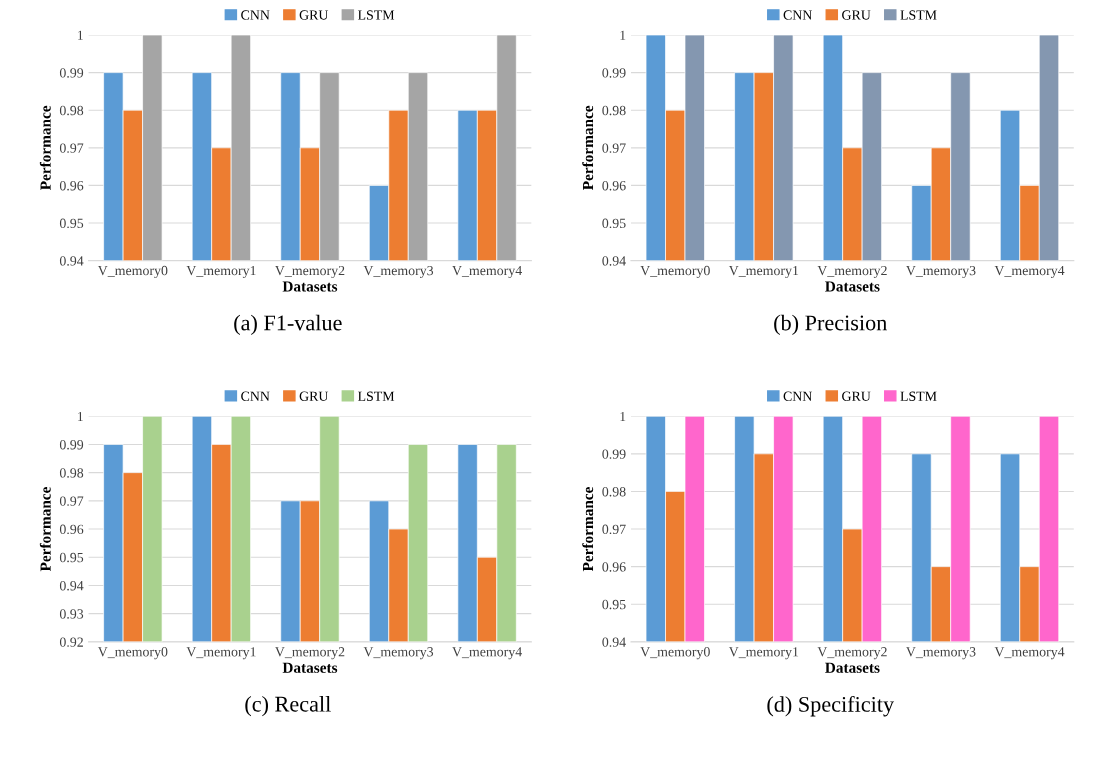 Image resolution: width=1107 pixels, height=778 pixels. What do you see at coordinates (830, 324) in the screenshot?
I see `text: (b) Precision` at bounding box center [830, 324].